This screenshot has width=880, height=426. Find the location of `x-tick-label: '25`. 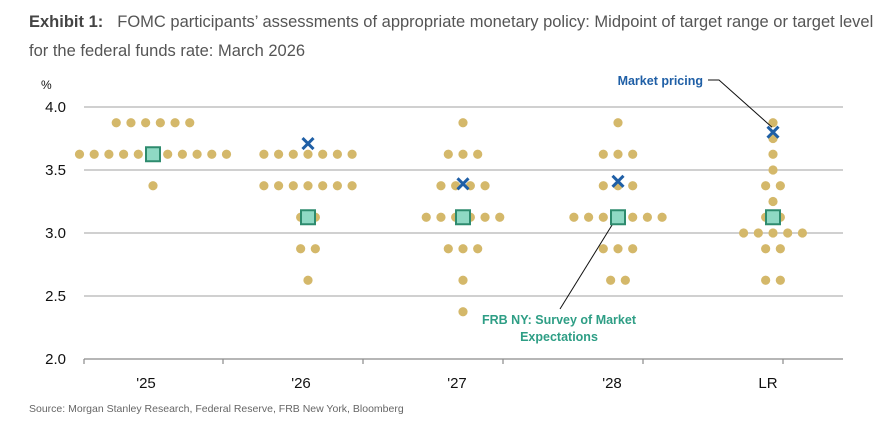

x-tick-label: '25 is located at coordinates (146, 383).